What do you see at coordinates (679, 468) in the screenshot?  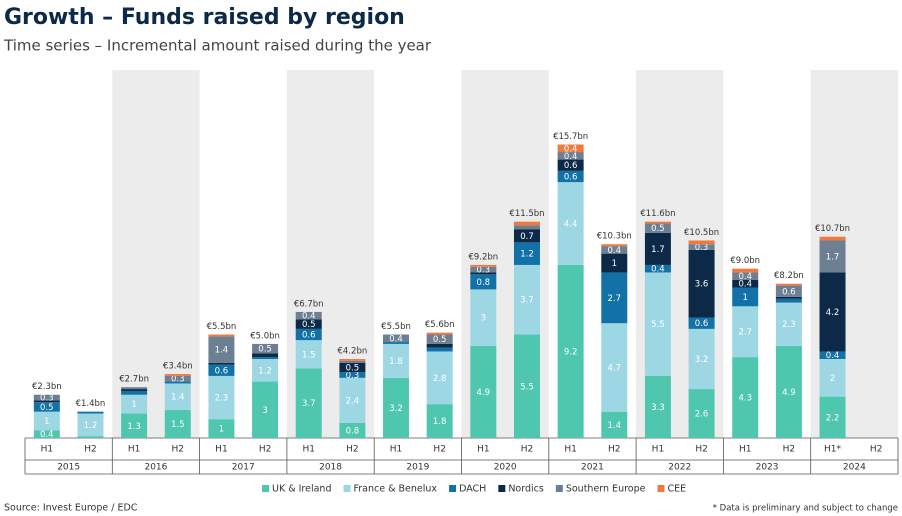 I see `year-label: 2022` at bounding box center [679, 468].